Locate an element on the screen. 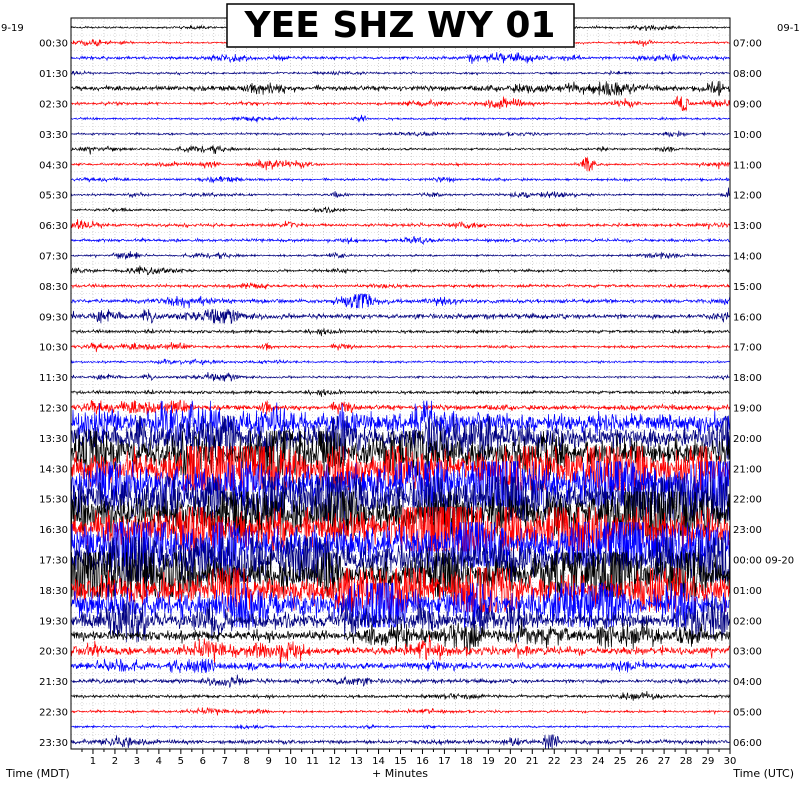 The width and height of the screenshot is (800, 800). right-time-label: 23:00 is located at coordinates (747, 530).